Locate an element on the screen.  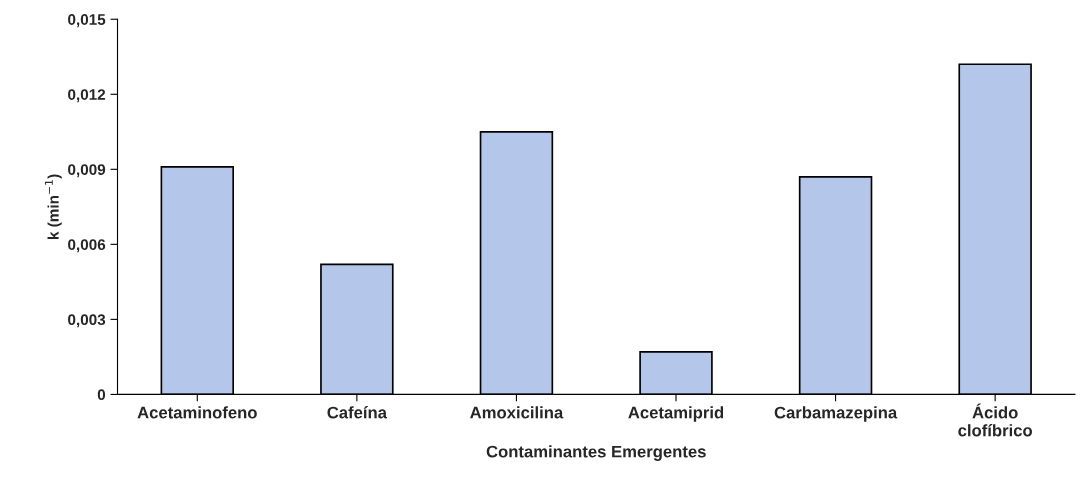
y-axis-title: k (min$^{−1}$) is located at coordinates (53, 206).